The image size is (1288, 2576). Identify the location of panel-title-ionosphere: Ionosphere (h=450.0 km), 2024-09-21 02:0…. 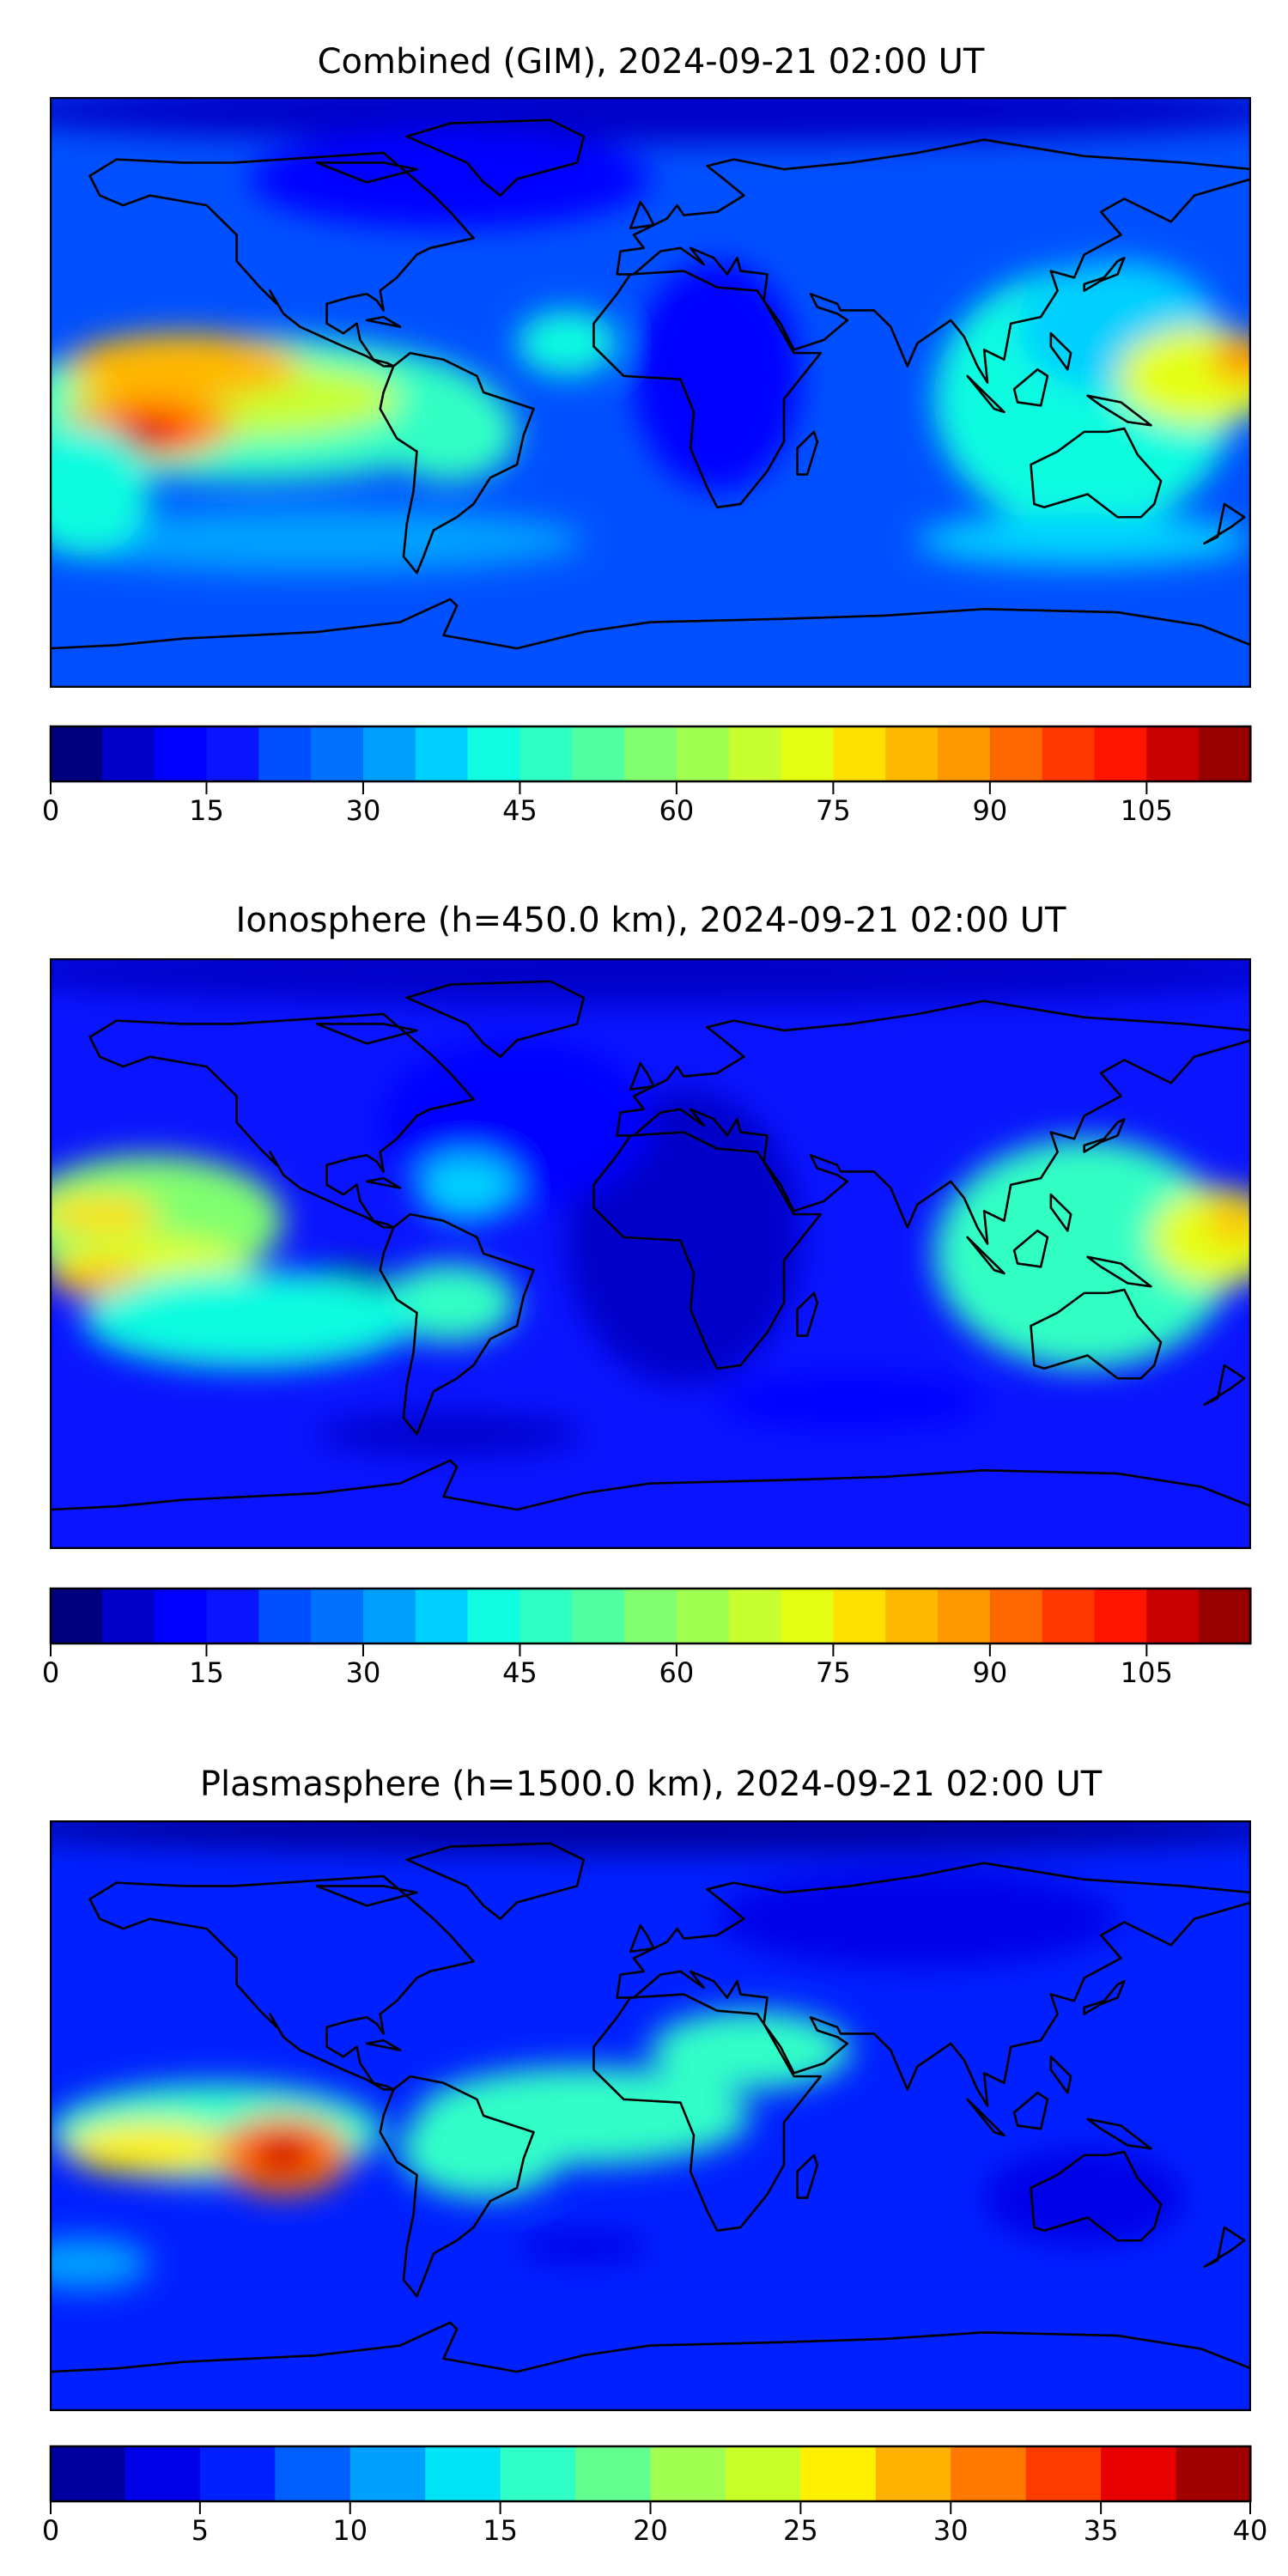
(651, 921).